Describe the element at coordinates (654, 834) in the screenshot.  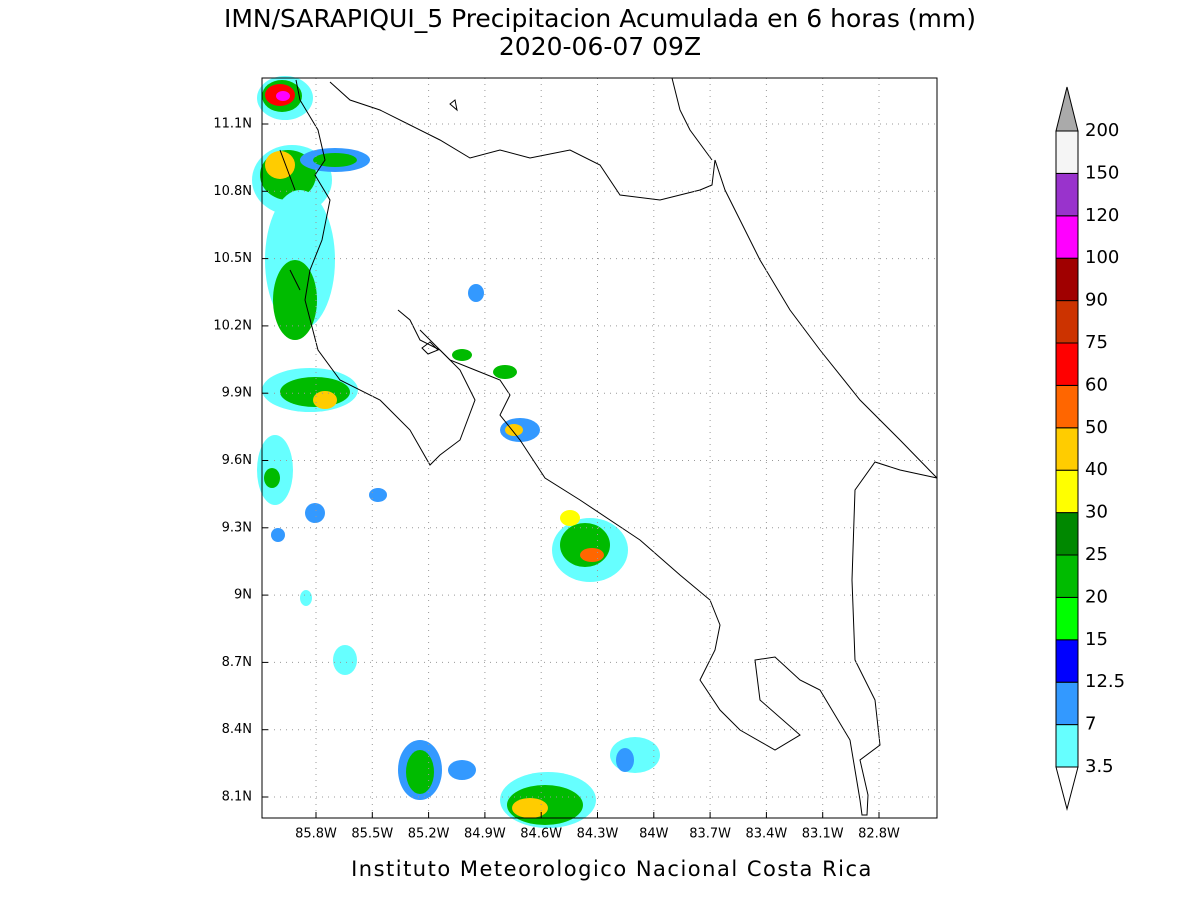
I see `lon-tick-label: 84W` at that location.